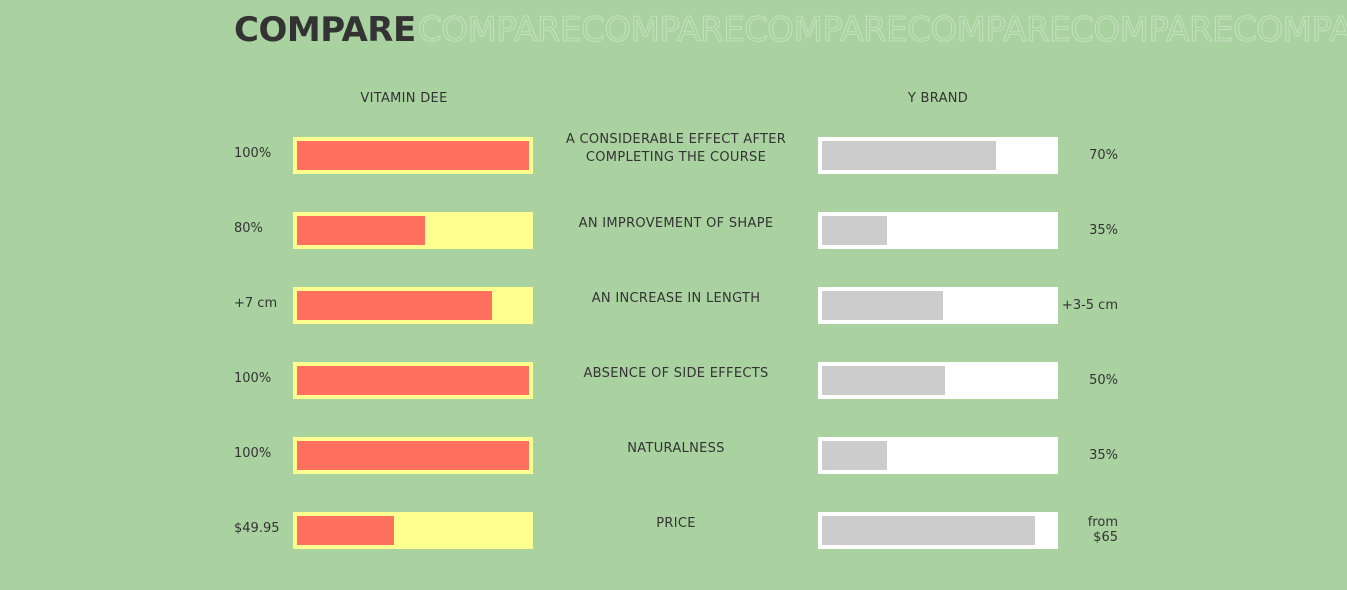  Describe the element at coordinates (1089, 305) in the screenshot. I see `right-value: +3-5 cm` at that location.